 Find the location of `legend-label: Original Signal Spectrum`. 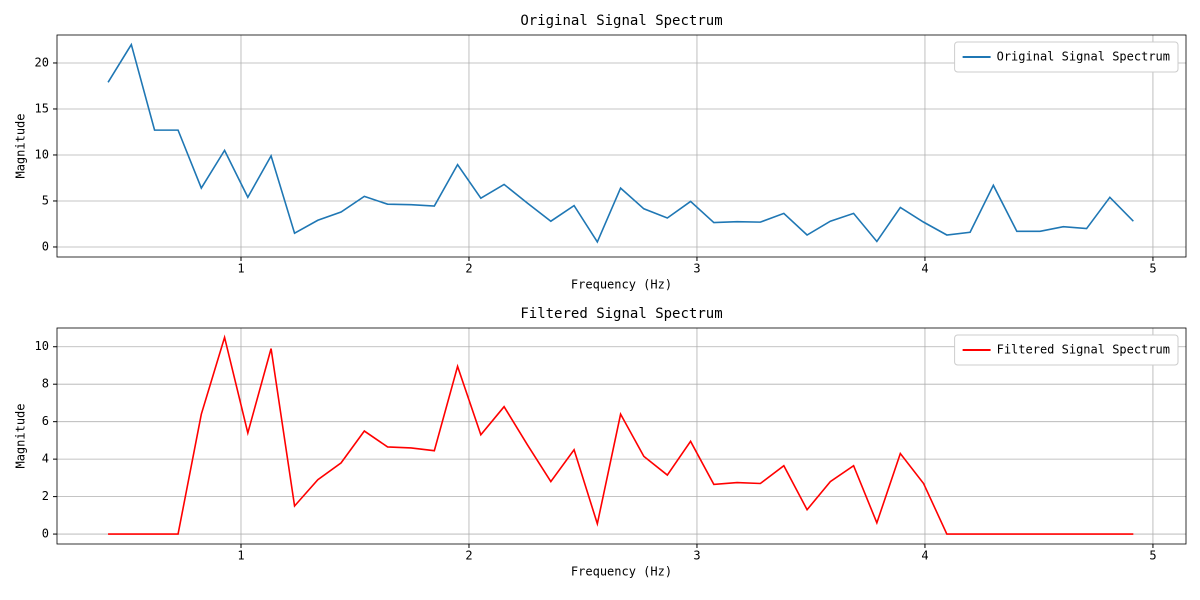

legend-label: Original Signal Spectrum is located at coordinates (1083, 57).